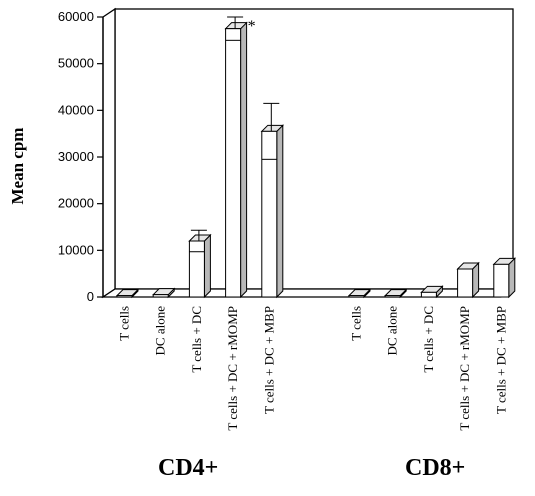  What do you see at coordinates (76, 16) in the screenshot?
I see `y-tick-label: 60000` at bounding box center [76, 16].